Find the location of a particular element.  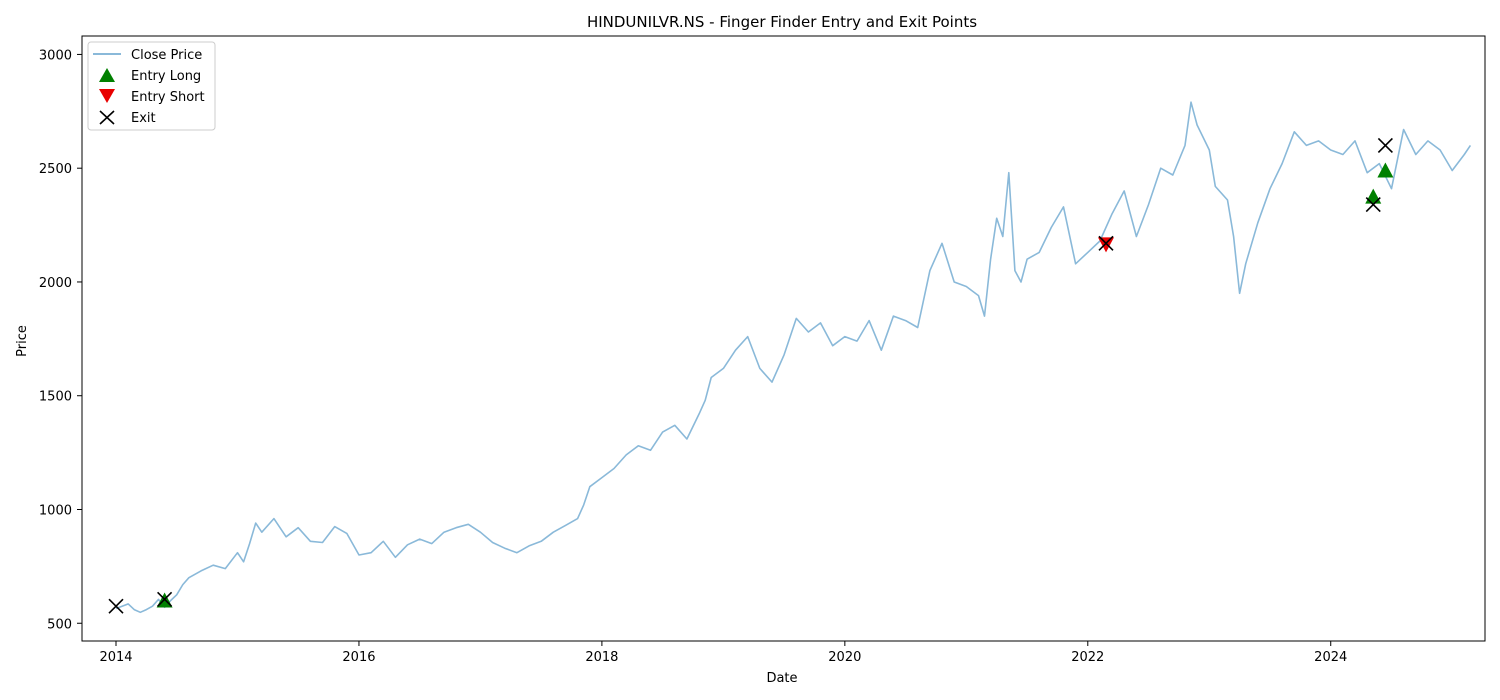

y-axis: 500 1000 1500 2000 2500 3000 is located at coordinates (60, 340).